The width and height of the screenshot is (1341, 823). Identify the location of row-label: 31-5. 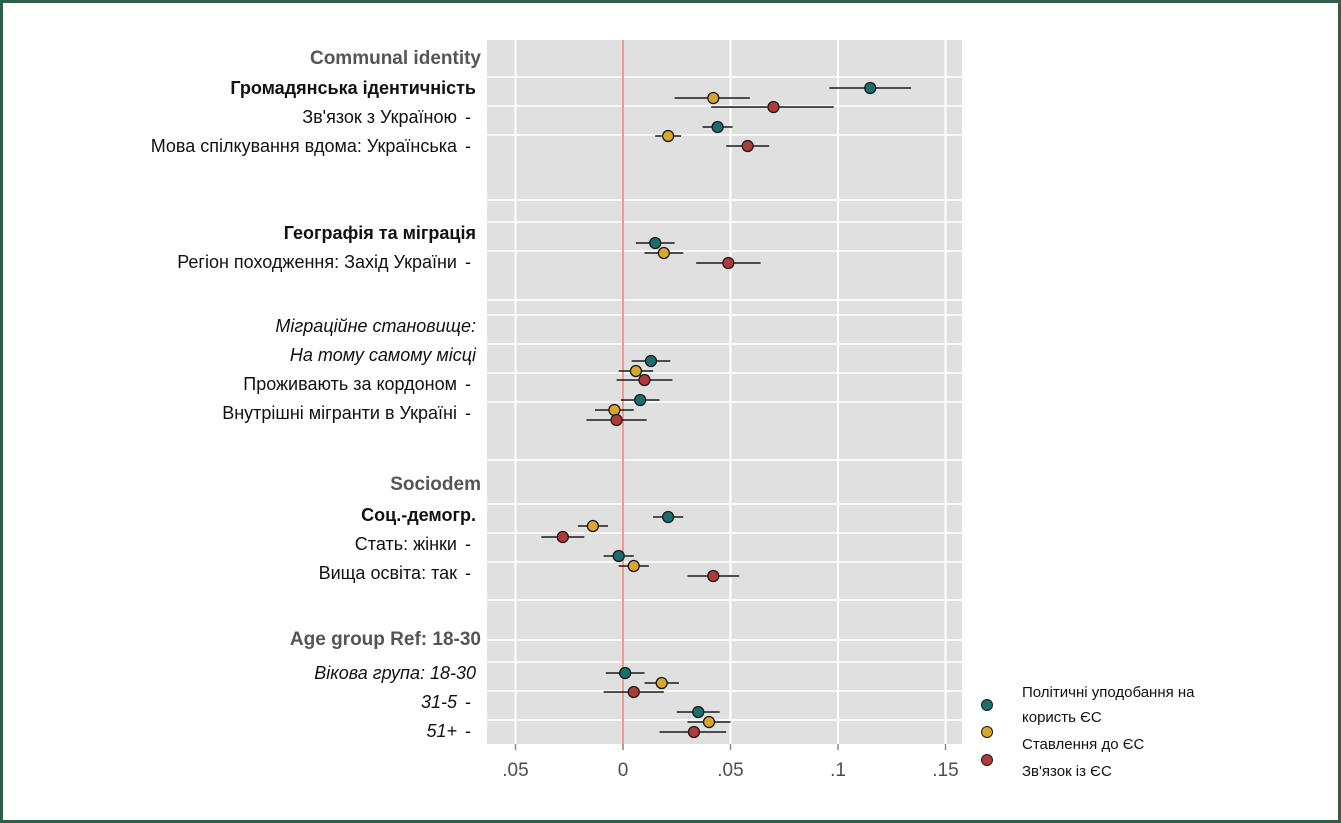
(439, 702).